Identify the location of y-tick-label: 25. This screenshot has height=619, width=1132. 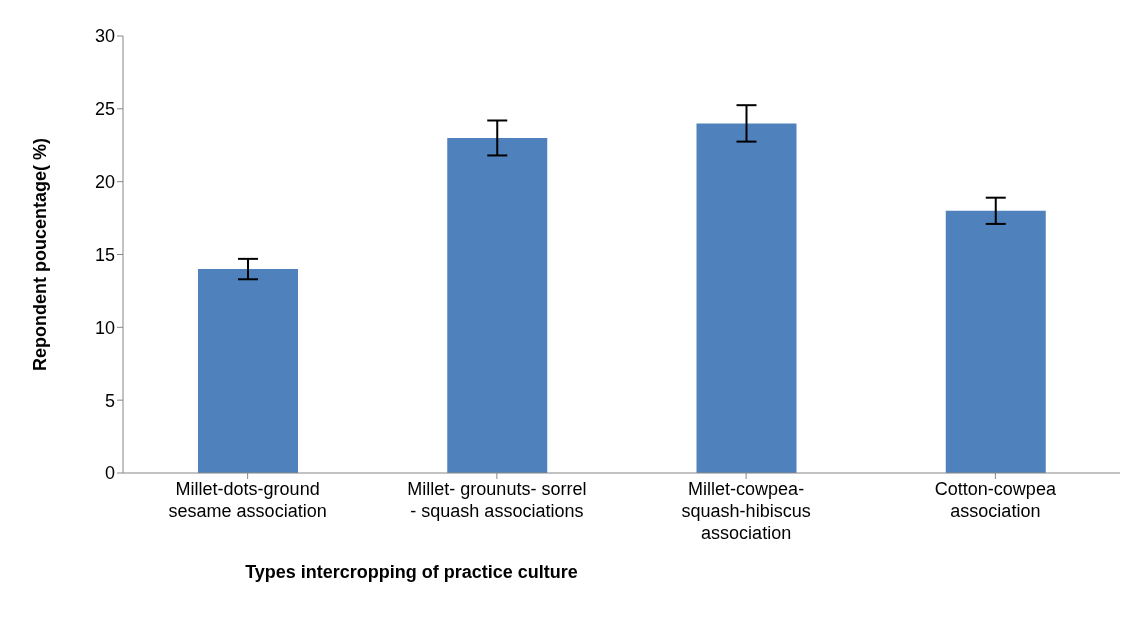
(104, 109).